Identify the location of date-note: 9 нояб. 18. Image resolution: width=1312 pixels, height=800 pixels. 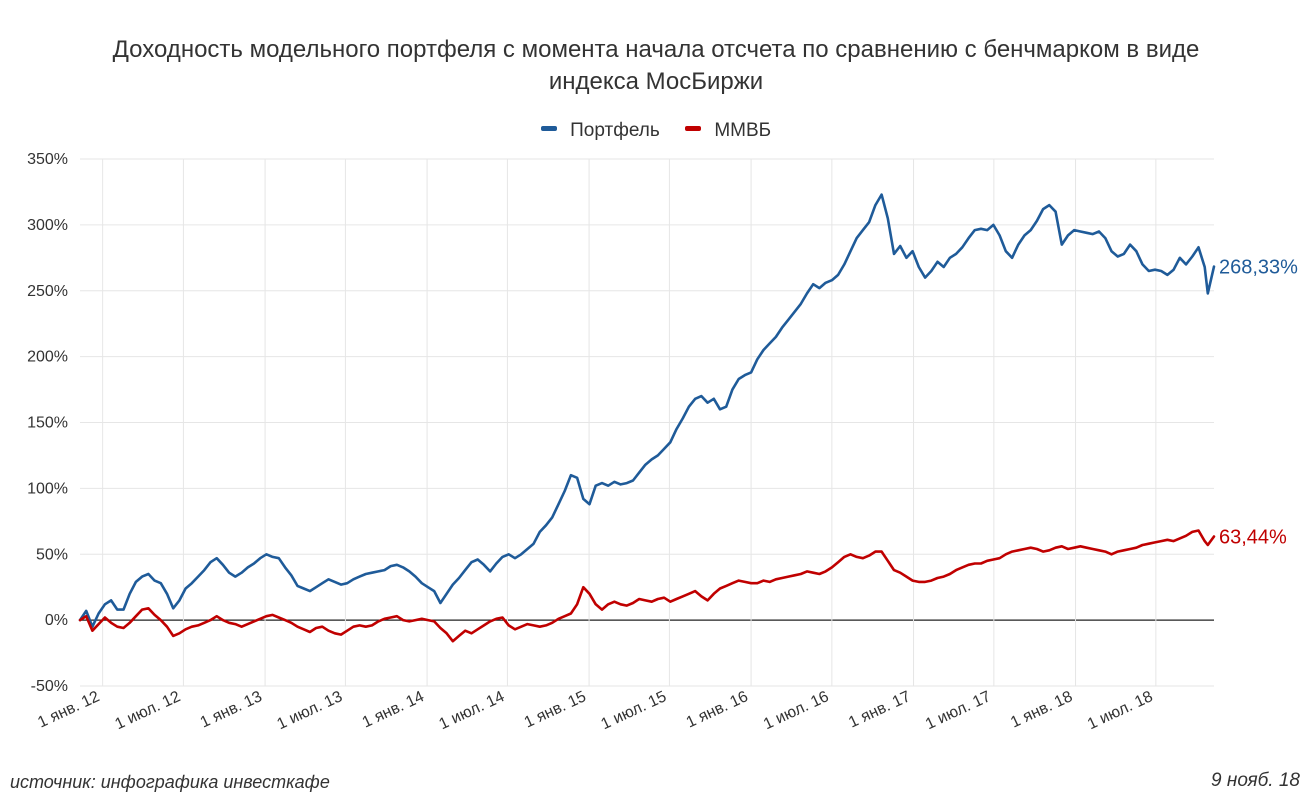
(1255, 780).